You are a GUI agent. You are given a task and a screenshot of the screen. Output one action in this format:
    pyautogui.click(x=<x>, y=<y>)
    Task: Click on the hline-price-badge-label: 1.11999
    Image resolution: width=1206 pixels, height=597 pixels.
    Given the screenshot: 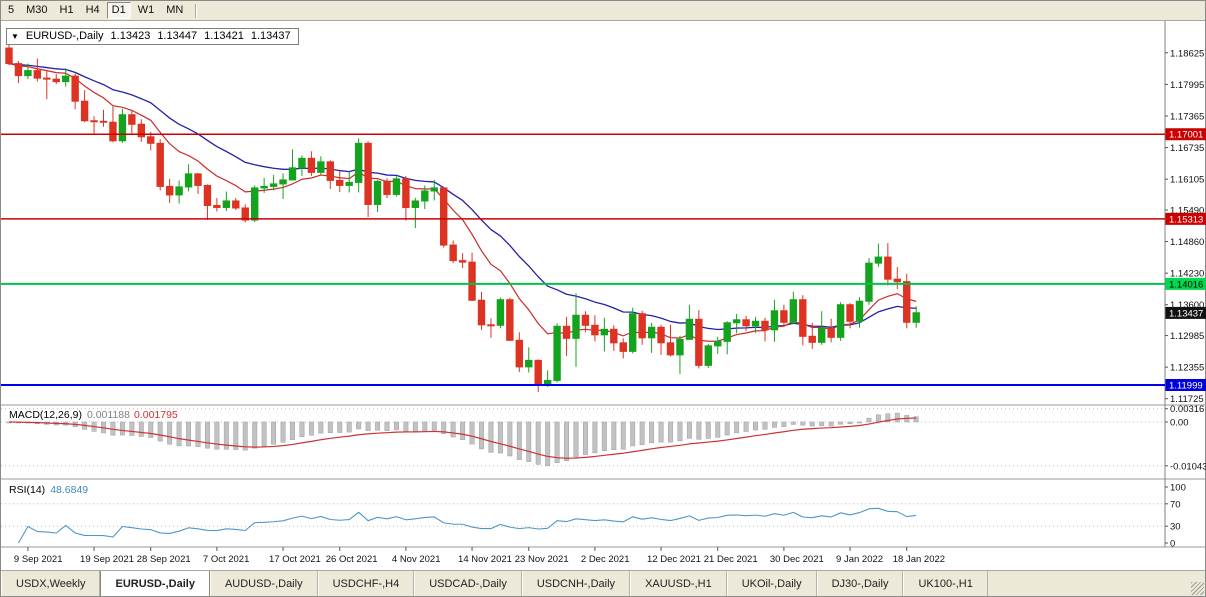 What is the action you would take?
    pyautogui.click(x=1186, y=385)
    